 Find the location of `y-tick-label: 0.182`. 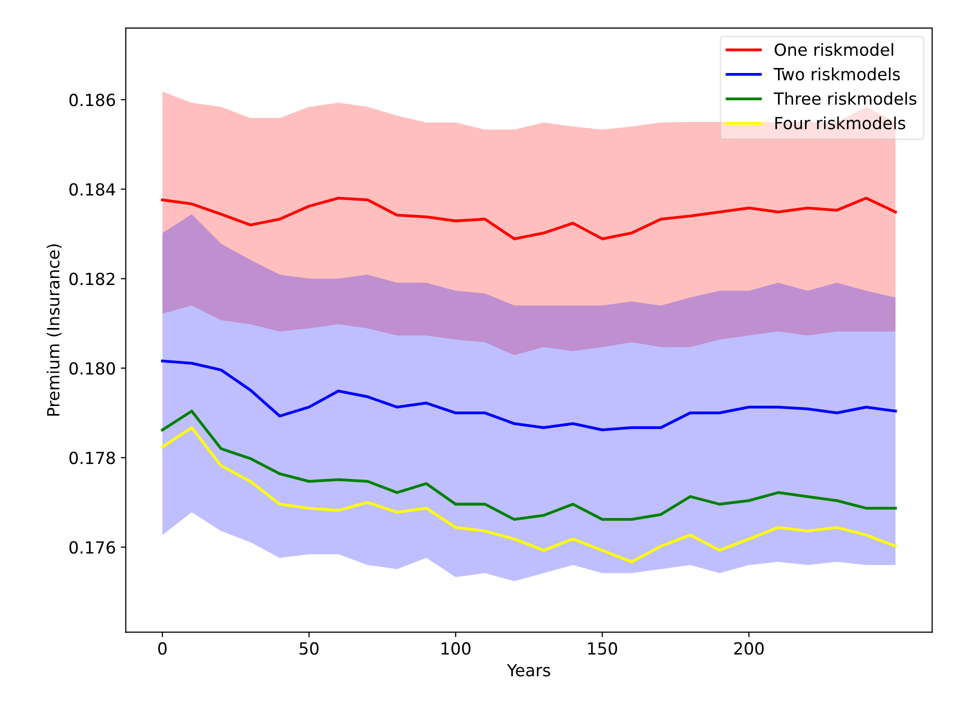

y-tick-label: 0.182 is located at coordinates (91, 279).